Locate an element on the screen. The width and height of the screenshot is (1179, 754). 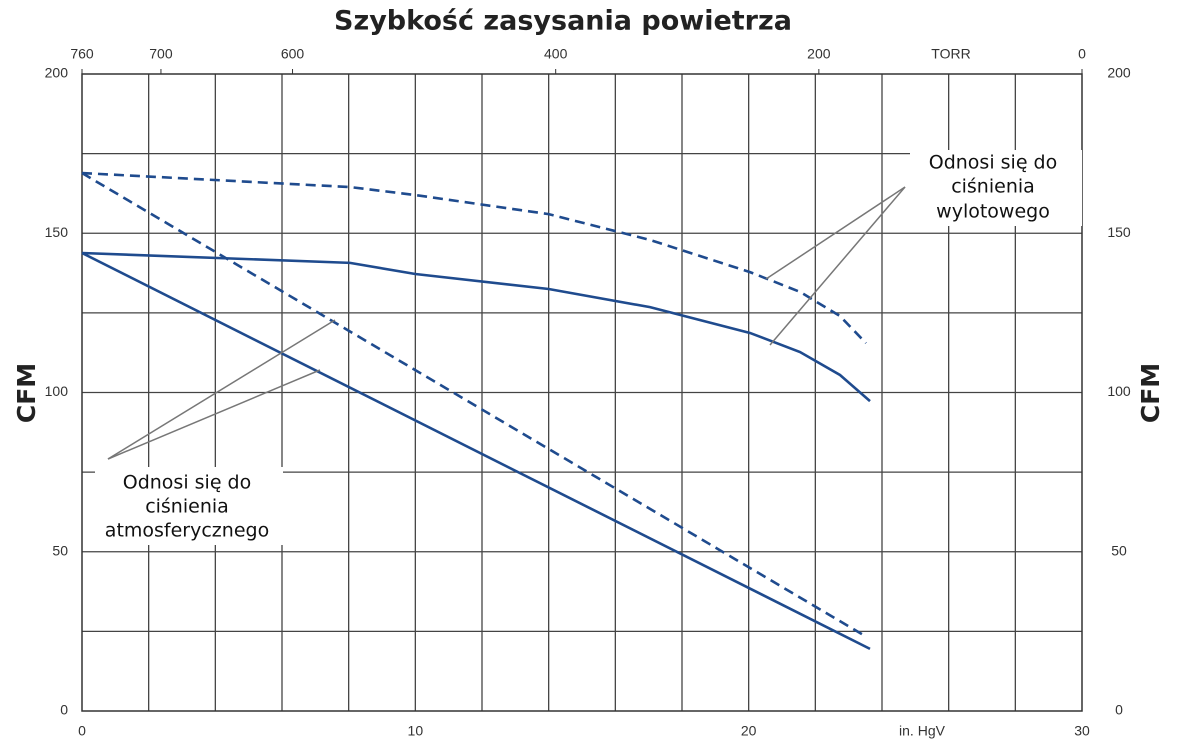
y2-tick-label: 200 is located at coordinates (1119, 73).